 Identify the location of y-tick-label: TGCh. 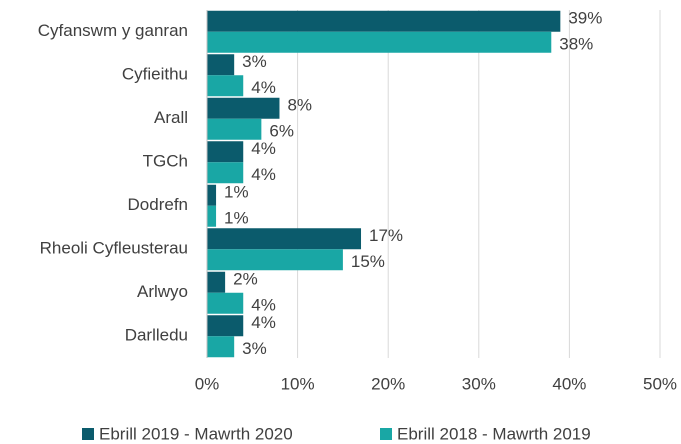
(165, 161).